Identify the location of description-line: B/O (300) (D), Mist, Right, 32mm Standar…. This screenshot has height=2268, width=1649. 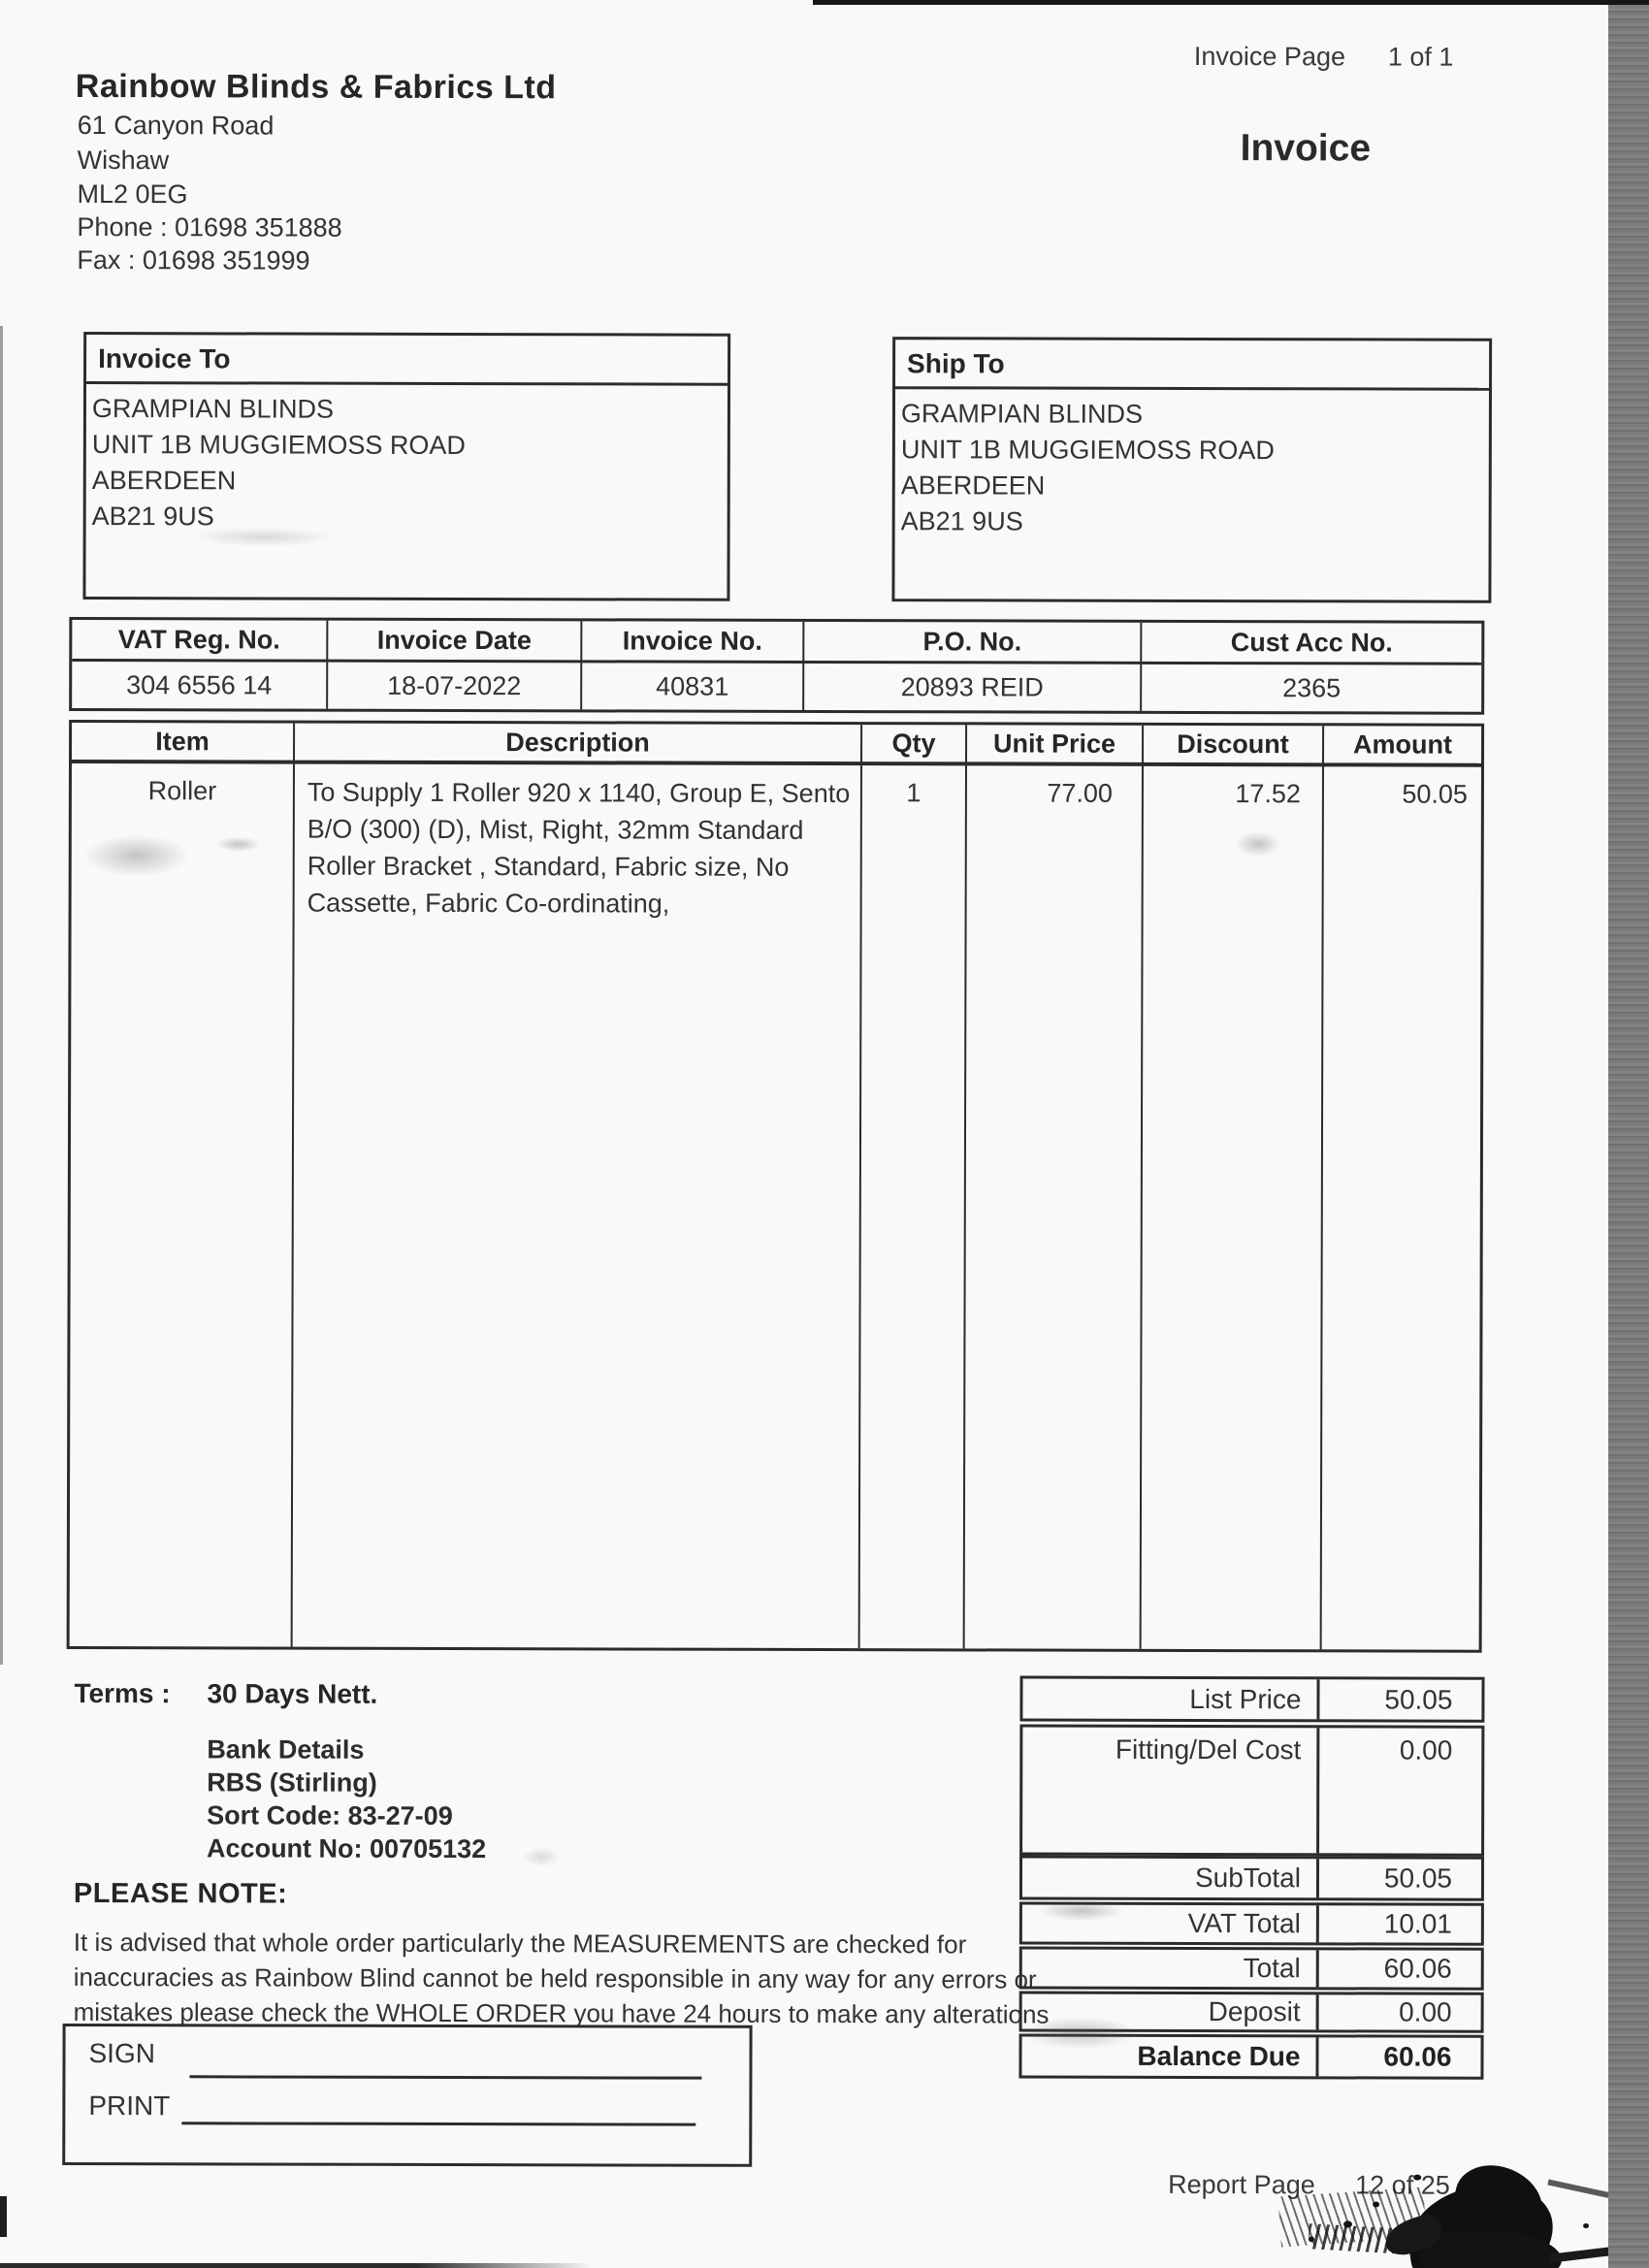
(555, 829).